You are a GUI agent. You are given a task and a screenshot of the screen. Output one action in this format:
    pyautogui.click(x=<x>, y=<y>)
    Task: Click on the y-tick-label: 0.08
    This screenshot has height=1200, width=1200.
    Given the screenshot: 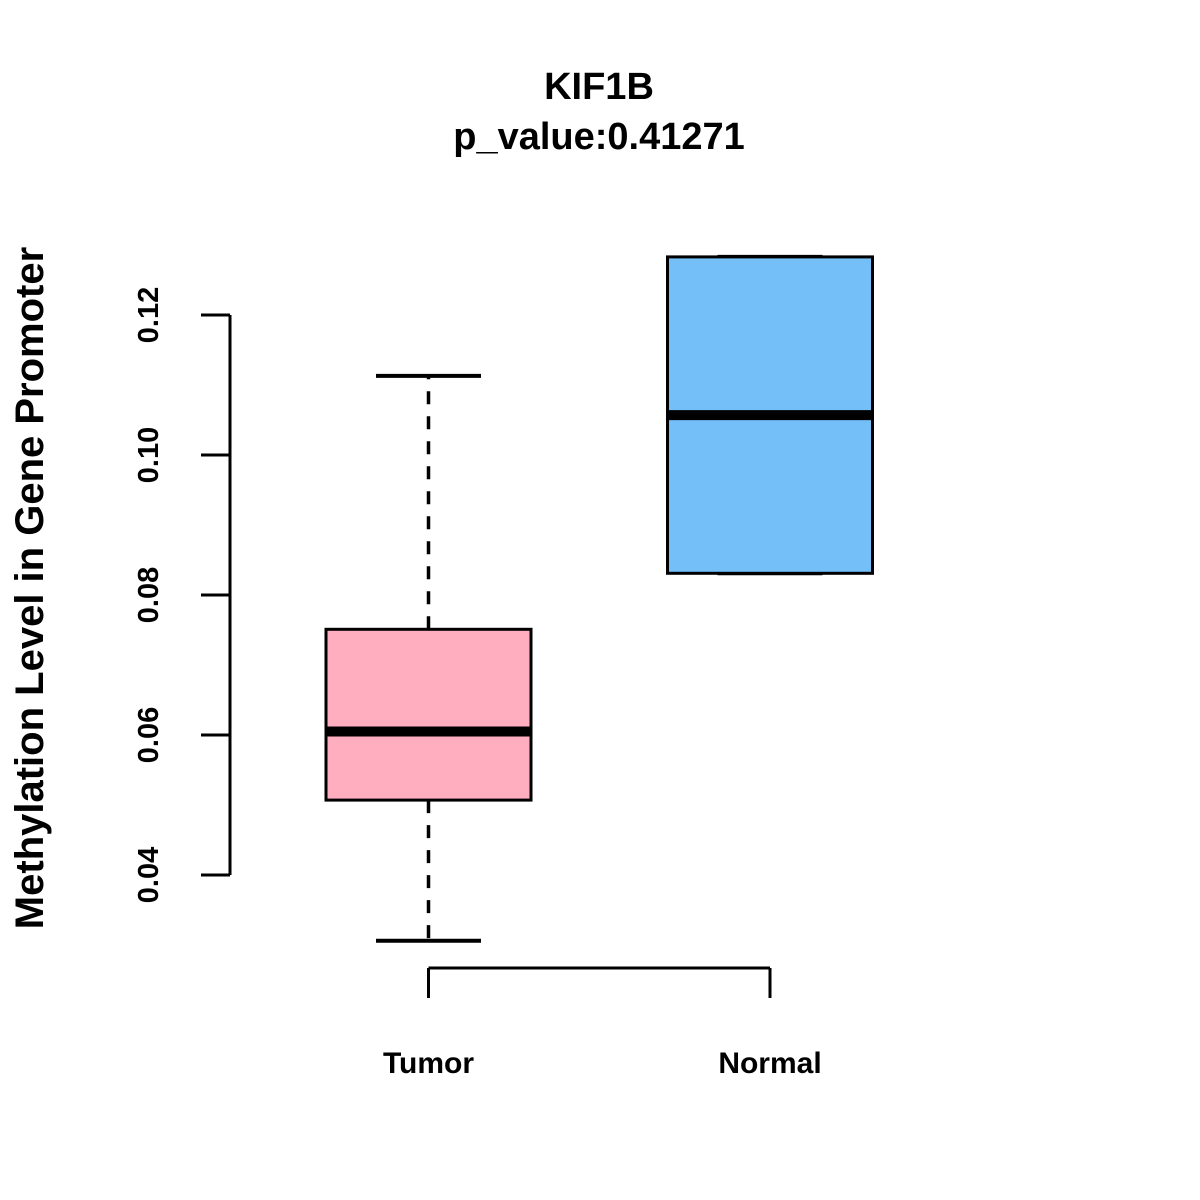 What is the action you would take?
    pyautogui.click(x=149, y=595)
    